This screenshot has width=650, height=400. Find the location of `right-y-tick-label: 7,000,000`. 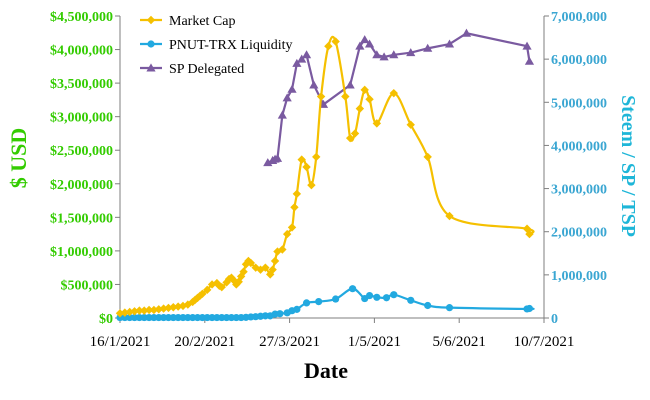

right-y-tick-label: 7,000,000 is located at coordinates (579, 17).